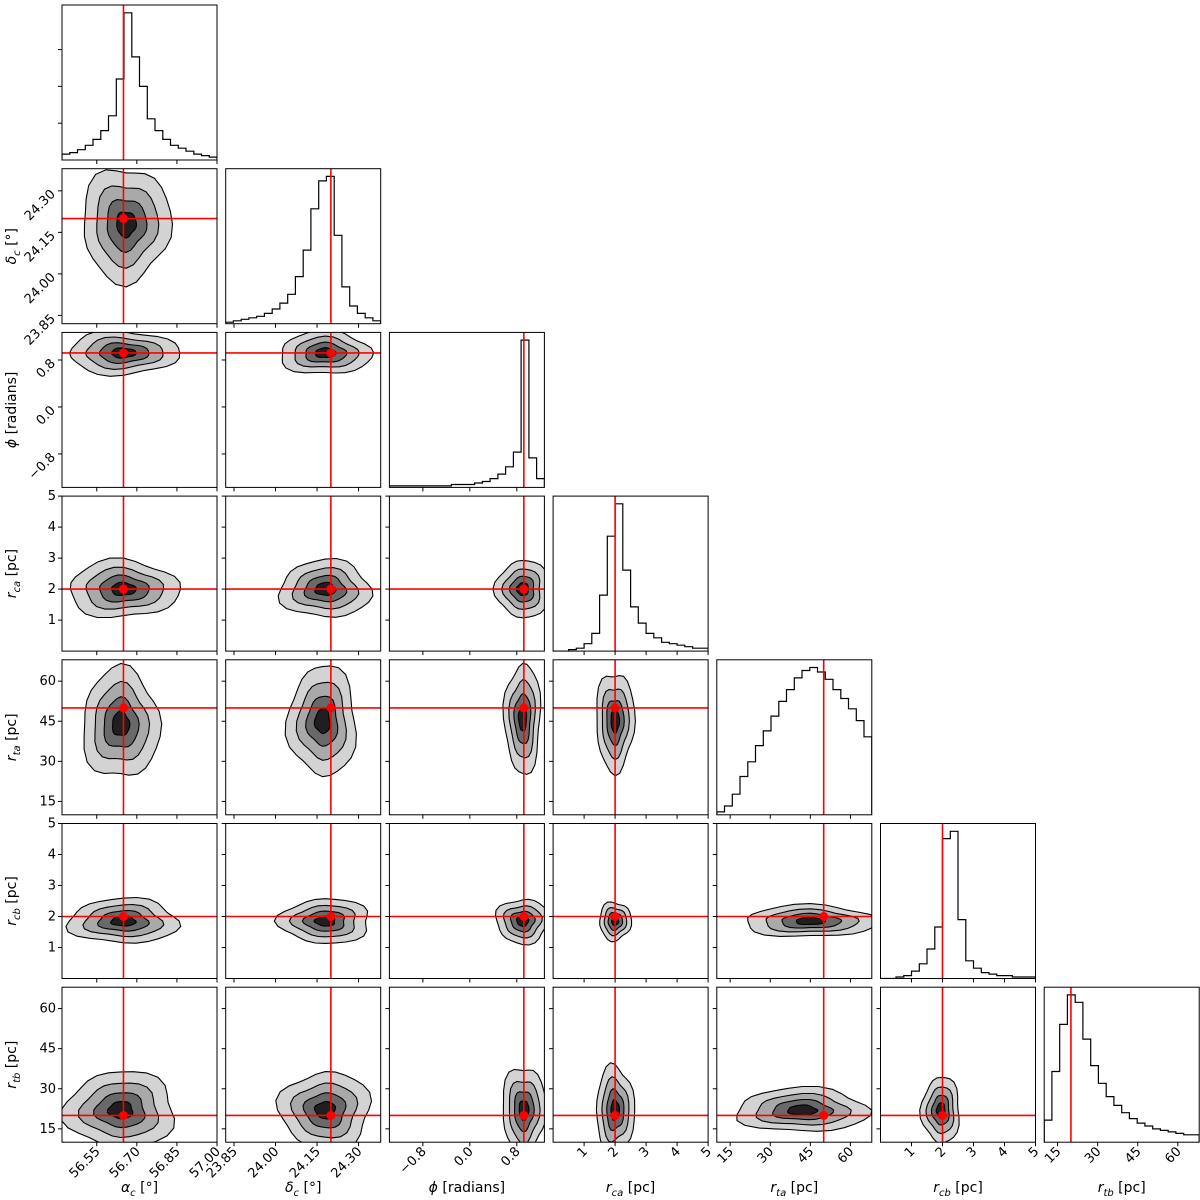  I want to click on x-tick-label-r_ta: 60, so click(846, 1155).